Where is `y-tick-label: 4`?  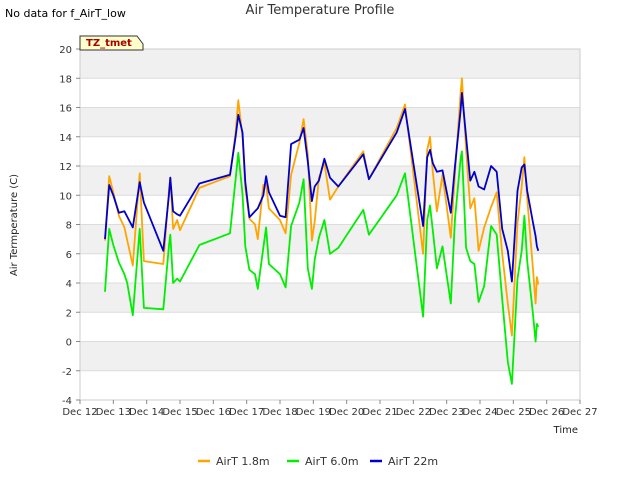 y-tick-label: 4 is located at coordinates (69, 284).